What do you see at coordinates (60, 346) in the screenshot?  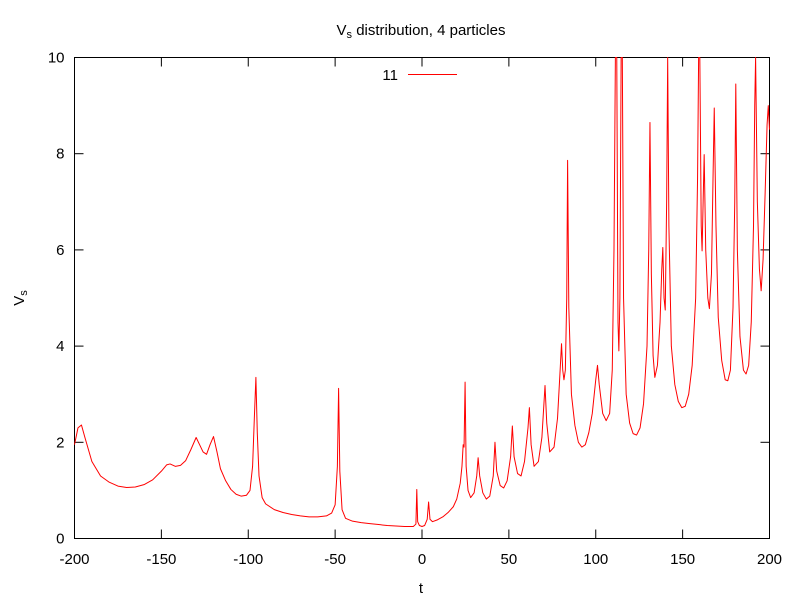 I see `y-tick-label: 4` at bounding box center [60, 346].